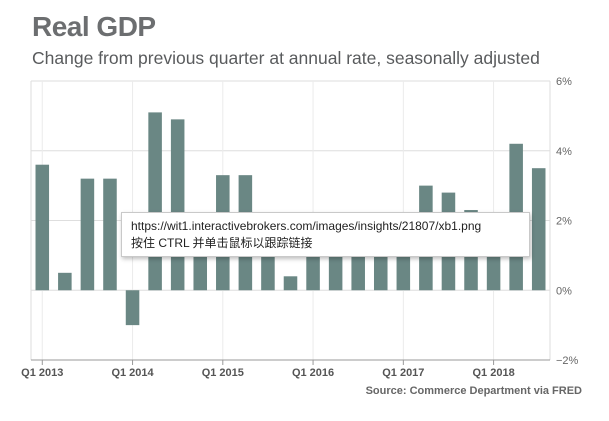 The width and height of the screenshot is (609, 421). Describe the element at coordinates (110, 234) in the screenshot. I see `bar-q4-2013` at that location.